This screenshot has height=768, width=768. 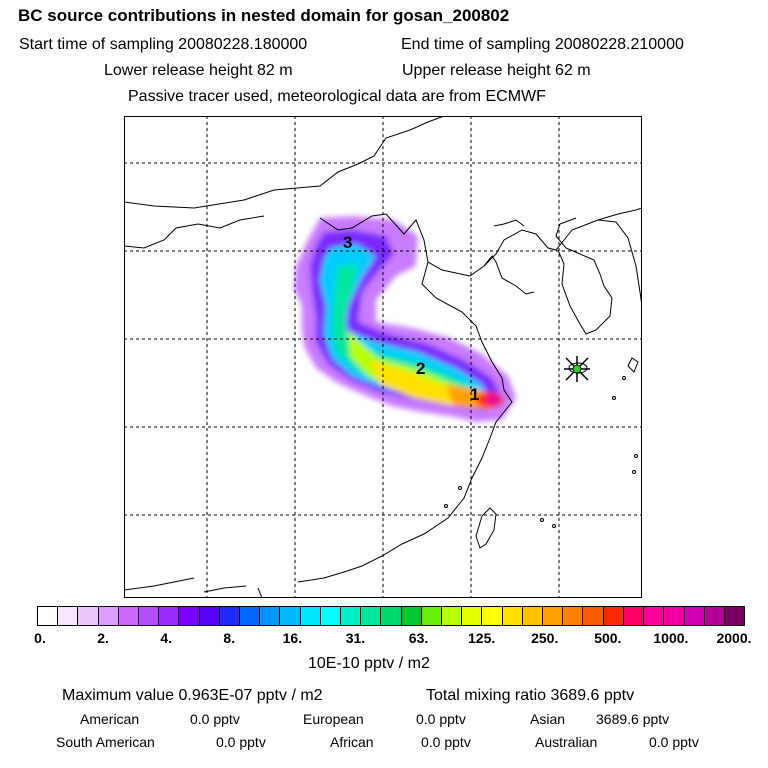 What do you see at coordinates (548, 719) in the screenshot?
I see `region-asian-label: Asian` at bounding box center [548, 719].